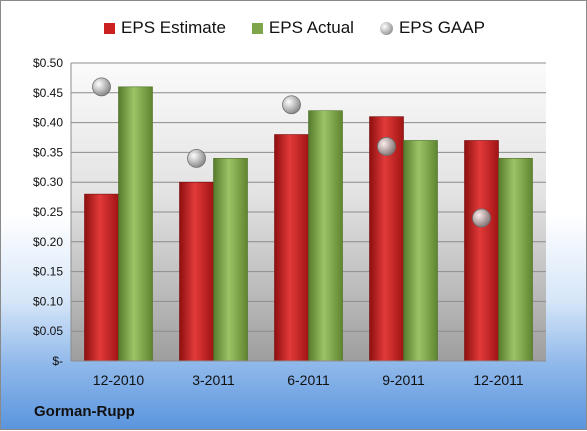 The image size is (587, 431). Describe the element at coordinates (257, 28) in the screenshot. I see `legend-swatch-eps-actual` at that location.